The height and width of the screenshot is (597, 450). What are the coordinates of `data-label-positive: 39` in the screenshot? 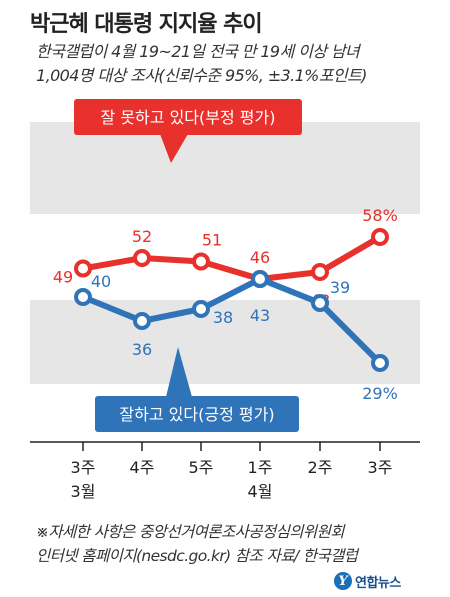 It's located at (340, 287).